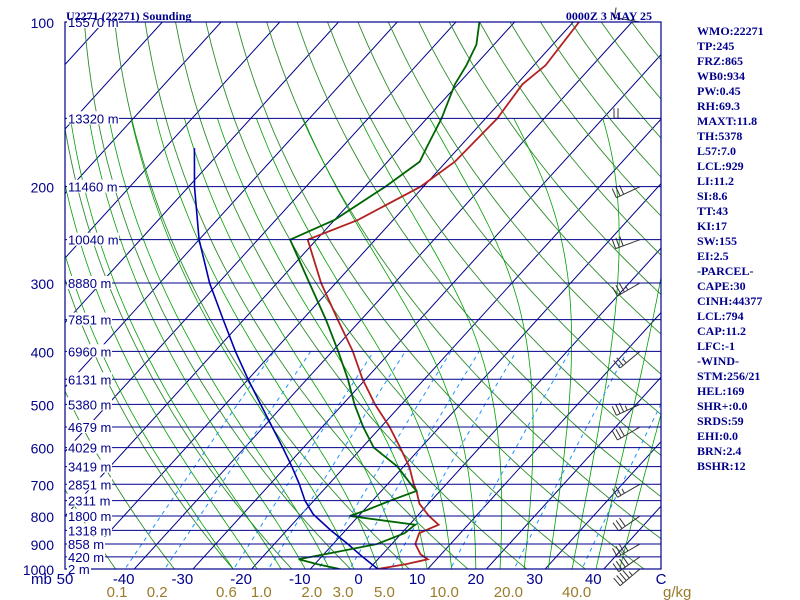  What do you see at coordinates (716, 46) in the screenshot?
I see `index-value: TP:245` at bounding box center [716, 46].